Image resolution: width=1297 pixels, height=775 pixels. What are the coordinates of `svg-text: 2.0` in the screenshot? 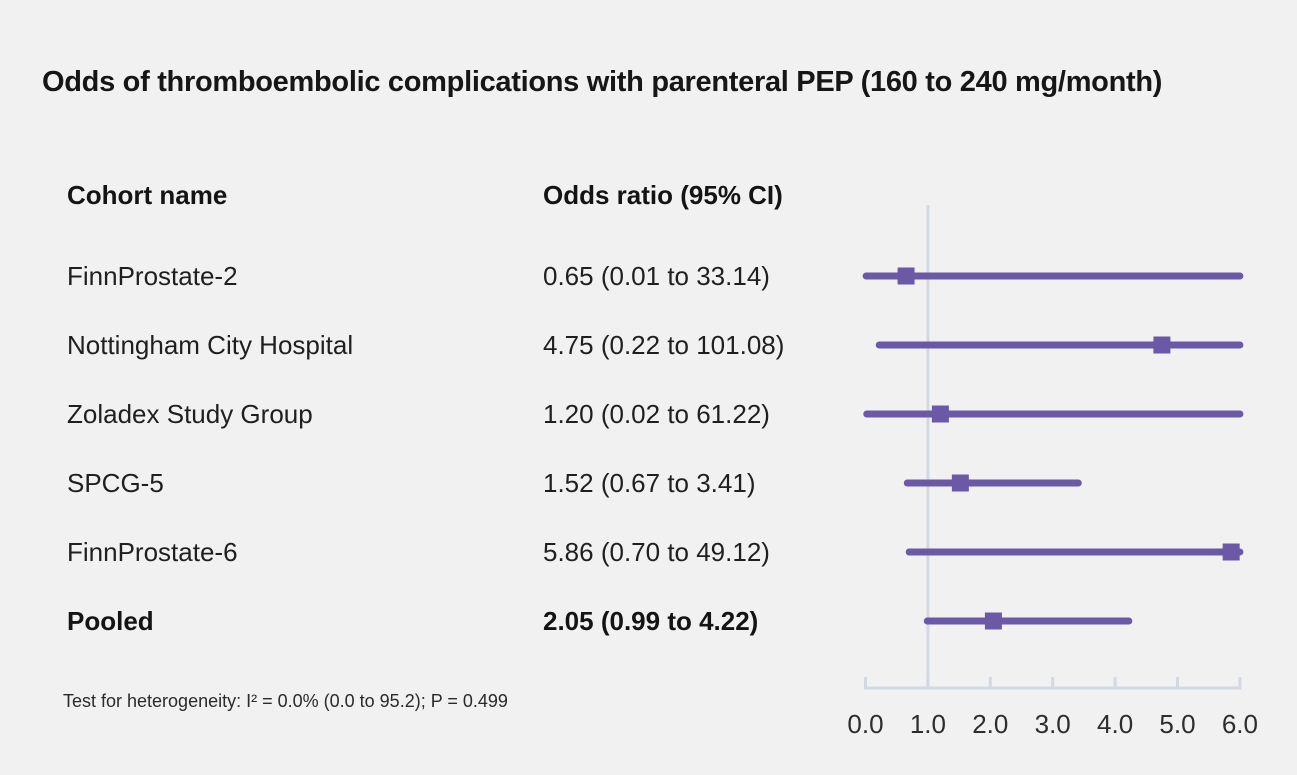 It's located at (990, 724).